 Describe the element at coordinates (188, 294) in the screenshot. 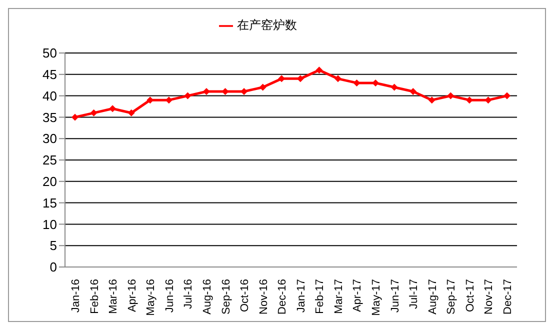

I see `x-tick-label: Jul-16` at that location.